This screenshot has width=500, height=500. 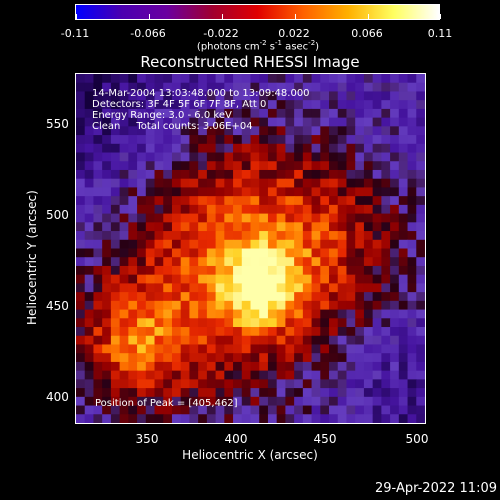 I want to click on x-tick-label: 450, so click(x=325, y=439).